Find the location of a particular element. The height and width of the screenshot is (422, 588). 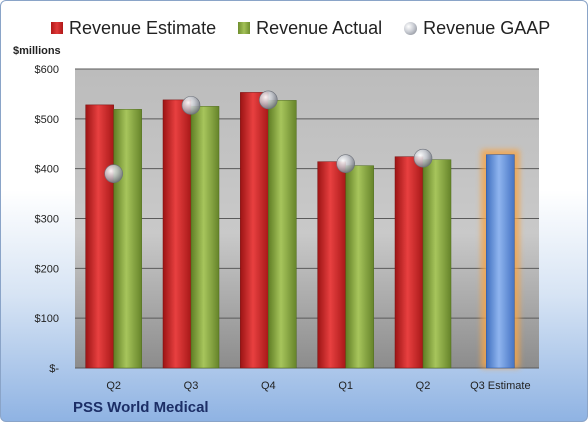

x-tick-label: Q3 is located at coordinates (191, 386).